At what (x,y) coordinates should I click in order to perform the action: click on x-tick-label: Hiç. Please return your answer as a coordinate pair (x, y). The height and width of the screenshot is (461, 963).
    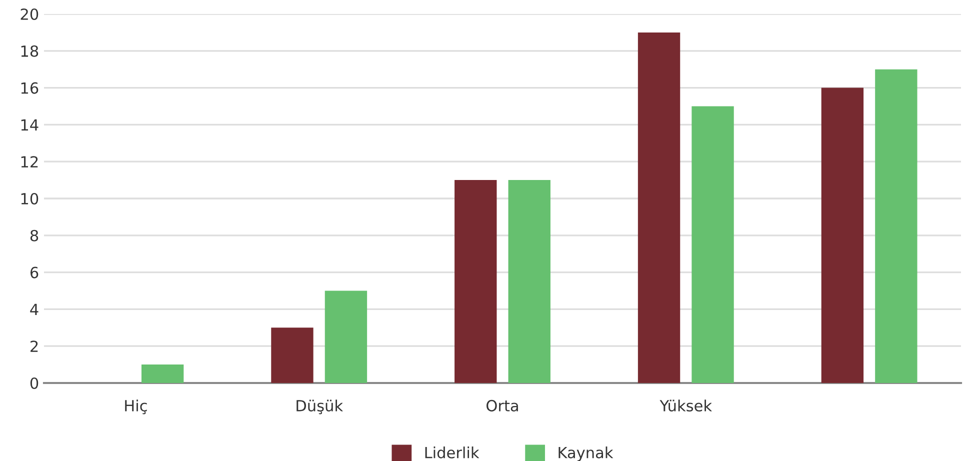
    Looking at the image, I should click on (136, 407).